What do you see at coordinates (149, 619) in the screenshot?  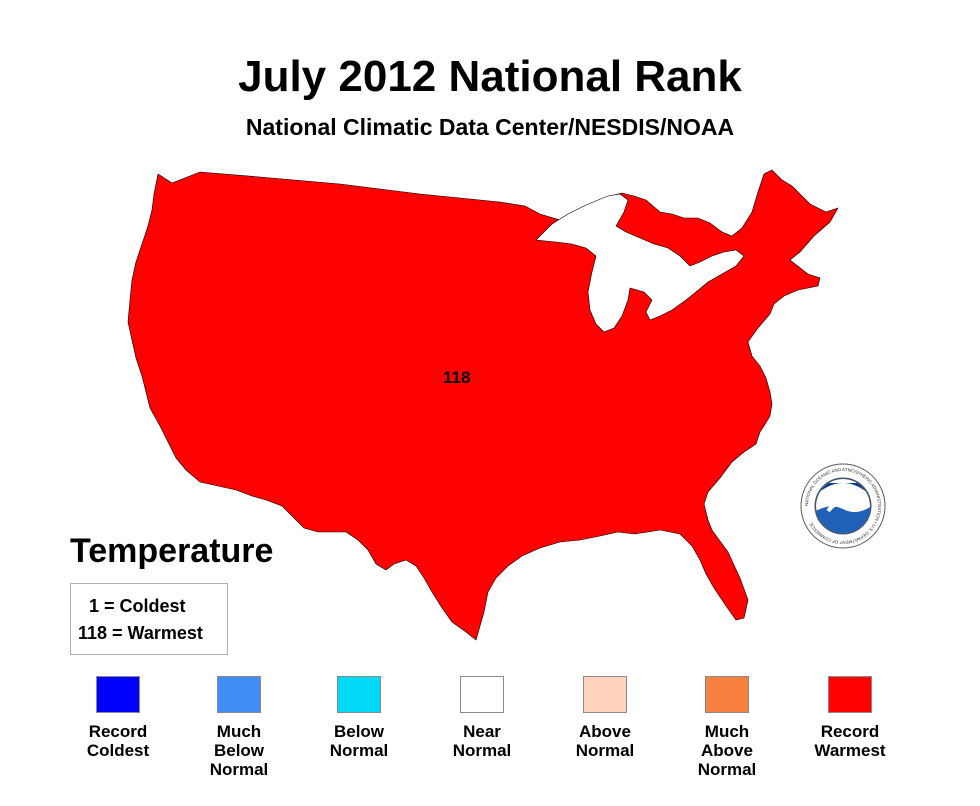 I see `rank-key-box: 1 = Coldest 118 = Warmest` at bounding box center [149, 619].